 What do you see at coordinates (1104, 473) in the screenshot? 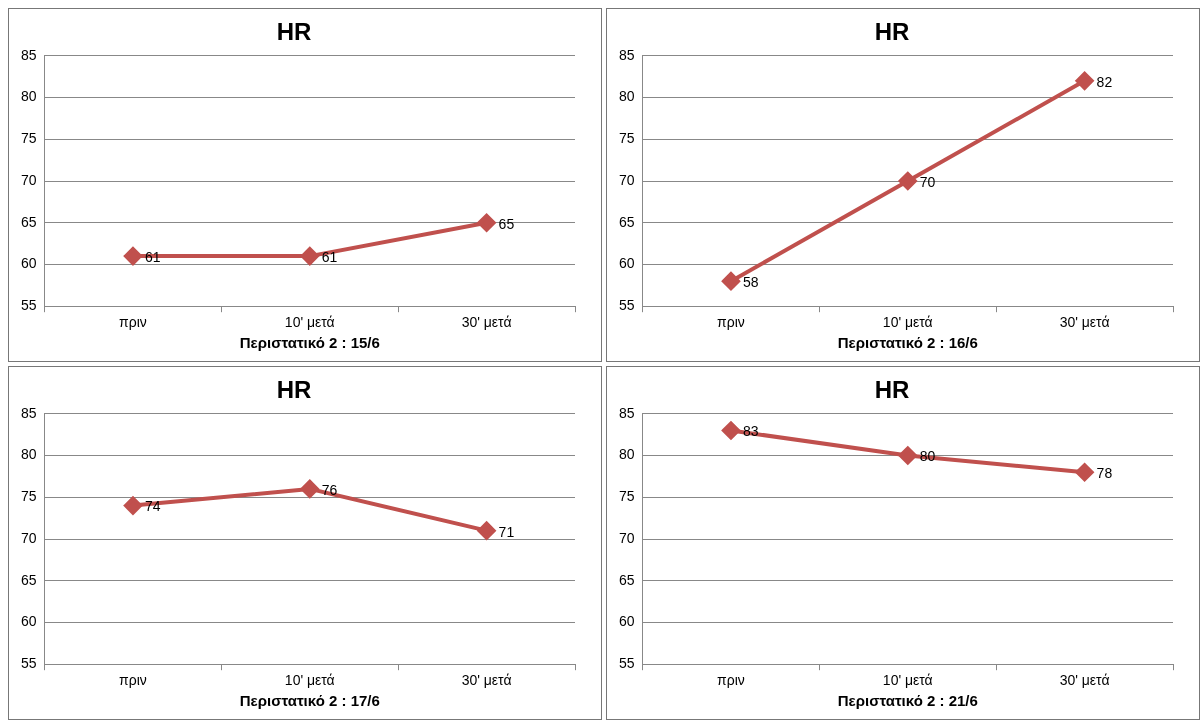
I see `data-label: 78` at bounding box center [1104, 473].